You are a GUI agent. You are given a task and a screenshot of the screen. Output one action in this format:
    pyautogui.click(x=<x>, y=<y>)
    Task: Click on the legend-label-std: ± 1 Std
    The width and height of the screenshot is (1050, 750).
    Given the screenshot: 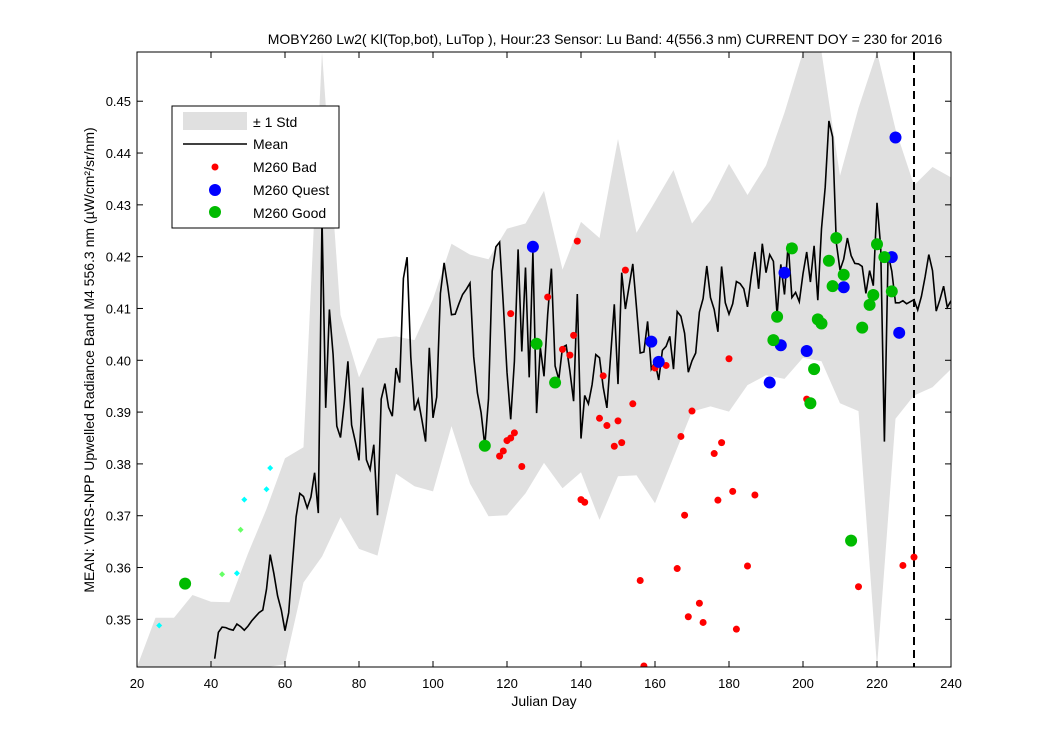 What is the action you would take?
    pyautogui.click(x=275, y=122)
    